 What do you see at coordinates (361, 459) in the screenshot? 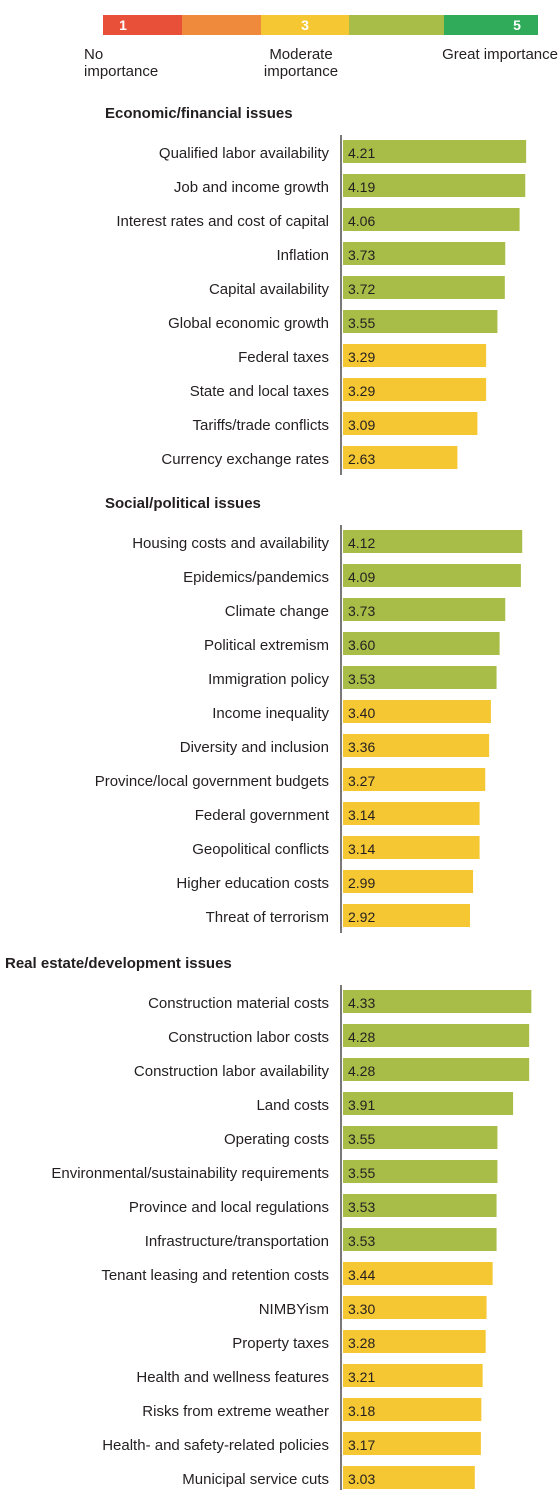
I see `data-label: 2.63` at bounding box center [361, 459].